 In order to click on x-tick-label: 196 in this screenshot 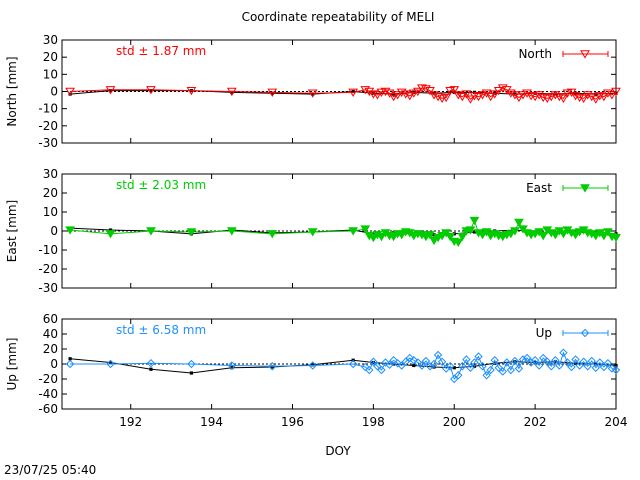, I will do `click(292, 422)`.